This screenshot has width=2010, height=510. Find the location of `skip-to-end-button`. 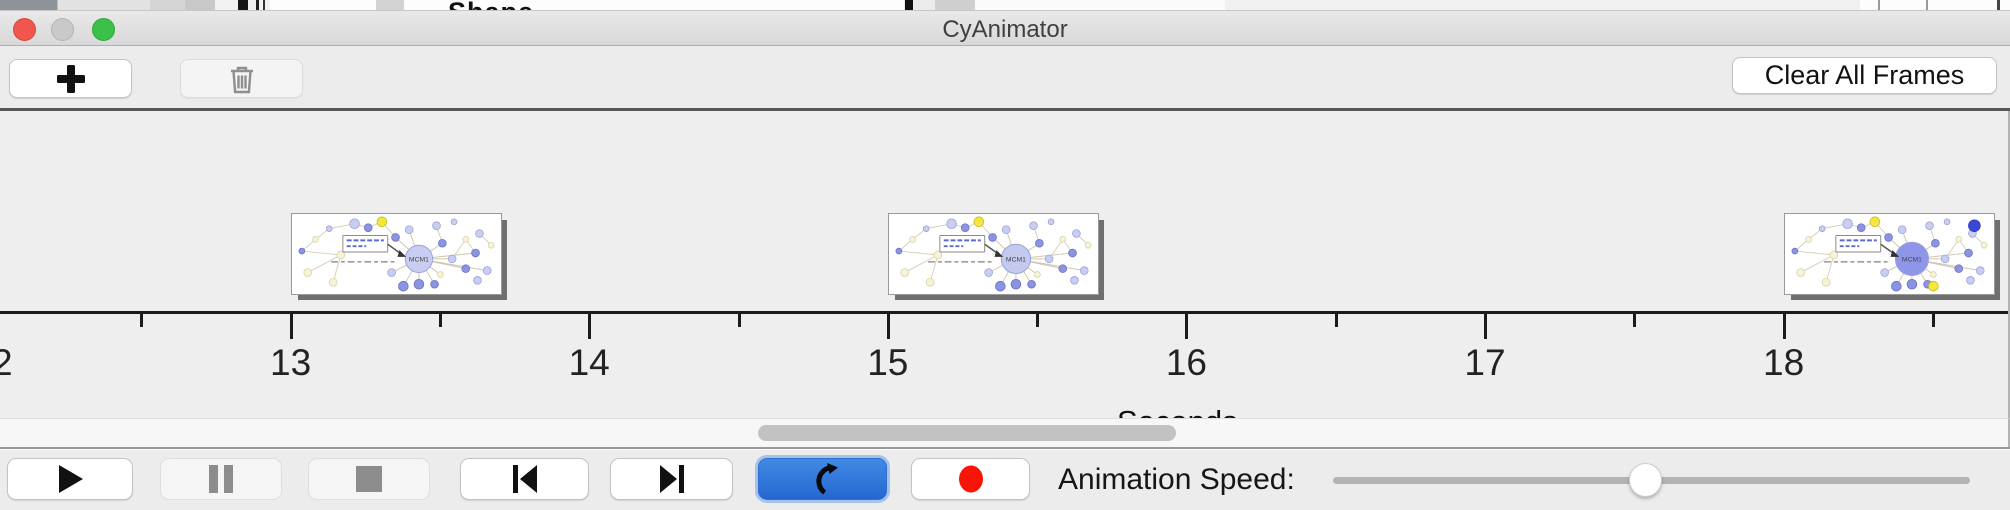

skip-to-end-button is located at coordinates (671, 479).